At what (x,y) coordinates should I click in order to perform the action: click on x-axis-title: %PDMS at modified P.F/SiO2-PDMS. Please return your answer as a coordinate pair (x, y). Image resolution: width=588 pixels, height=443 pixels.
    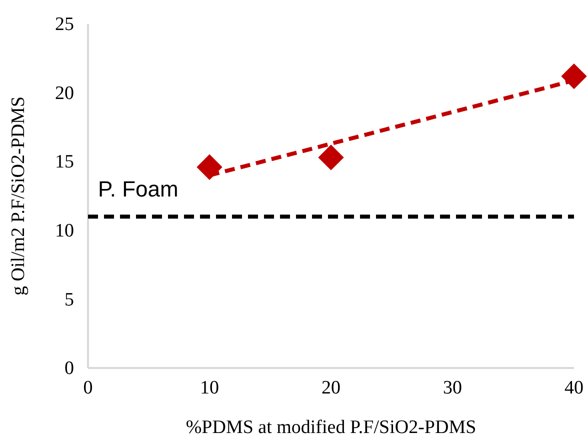
    Looking at the image, I should click on (331, 427).